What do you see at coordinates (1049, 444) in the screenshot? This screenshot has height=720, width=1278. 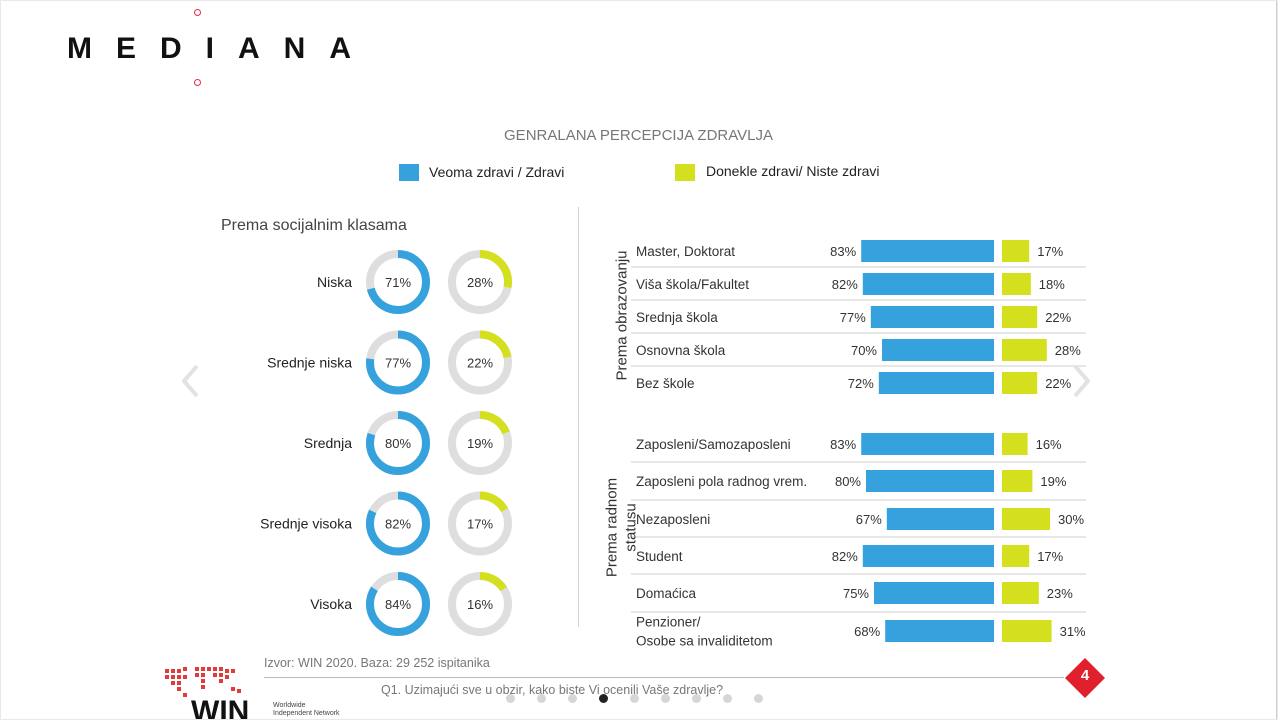 I see `bar-value-not-healthy-zaposleni-samozaposleni: 16%` at bounding box center [1049, 444].